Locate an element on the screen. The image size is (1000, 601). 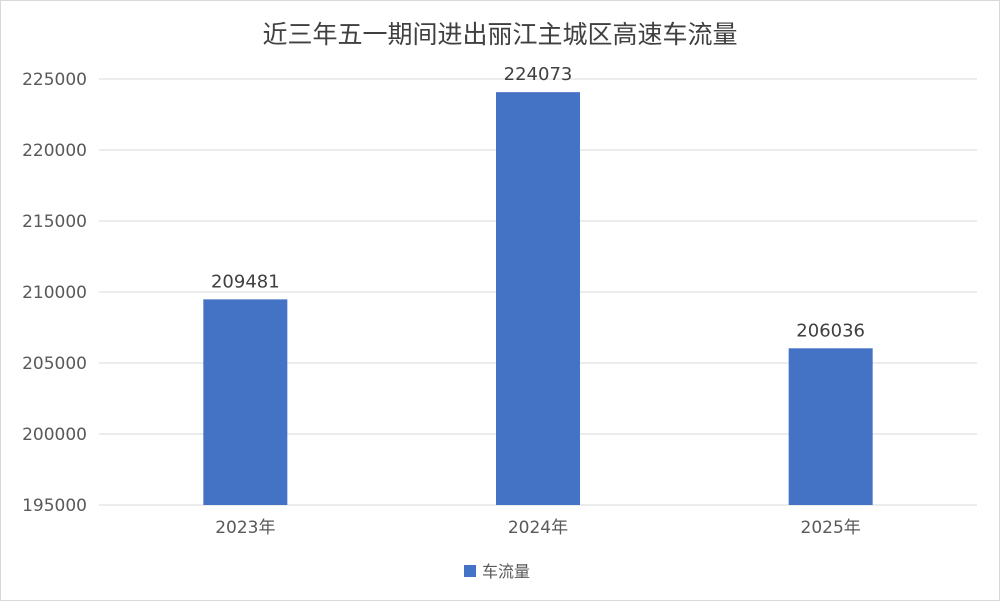
legend: 车流量 is located at coordinates (497, 571).